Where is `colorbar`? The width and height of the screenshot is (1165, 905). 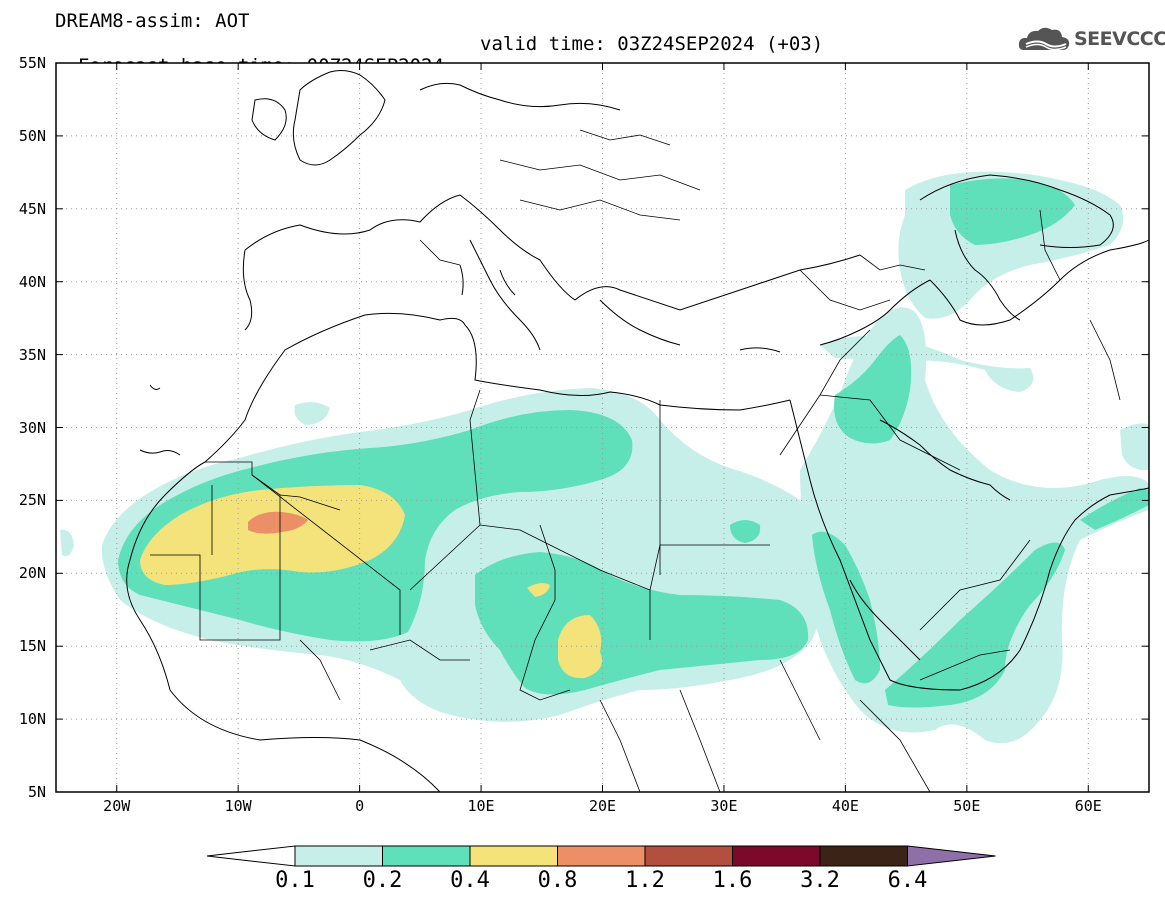 colorbar is located at coordinates (601, 856).